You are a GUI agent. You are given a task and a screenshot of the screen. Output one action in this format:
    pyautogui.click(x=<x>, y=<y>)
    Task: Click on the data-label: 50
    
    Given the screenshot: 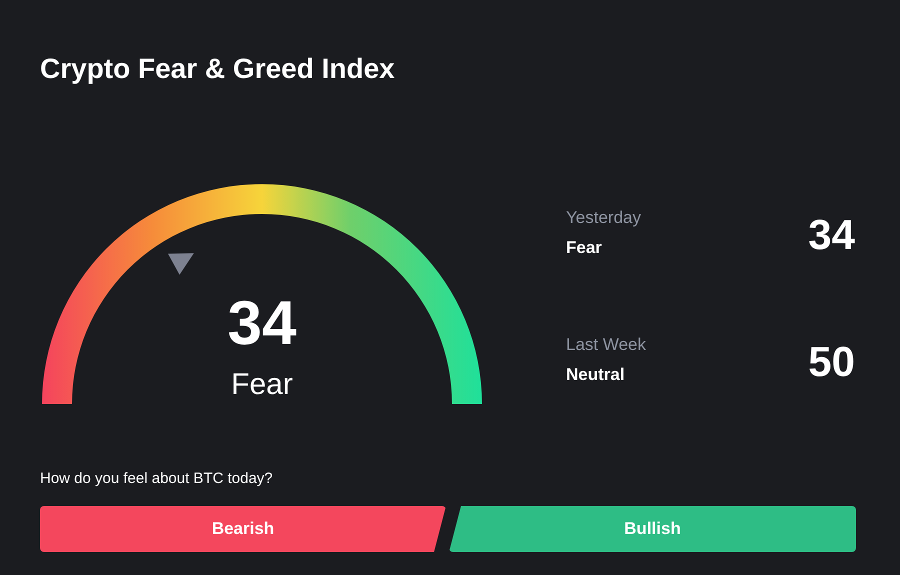 What is the action you would take?
    pyautogui.click(x=831, y=361)
    